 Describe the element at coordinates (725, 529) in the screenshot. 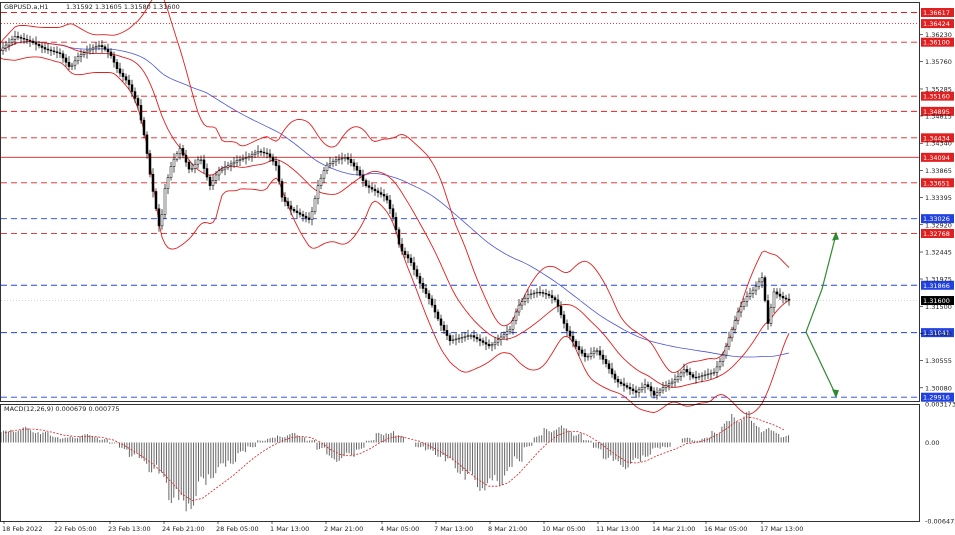

I see `x-tick-label: 16 Mar 05:00` at that location.